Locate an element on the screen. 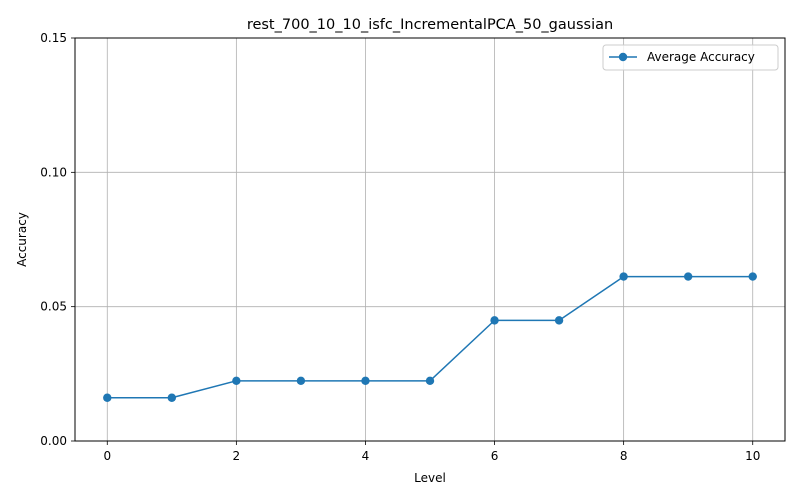  x-tick-label-3: 6 is located at coordinates (495, 456).